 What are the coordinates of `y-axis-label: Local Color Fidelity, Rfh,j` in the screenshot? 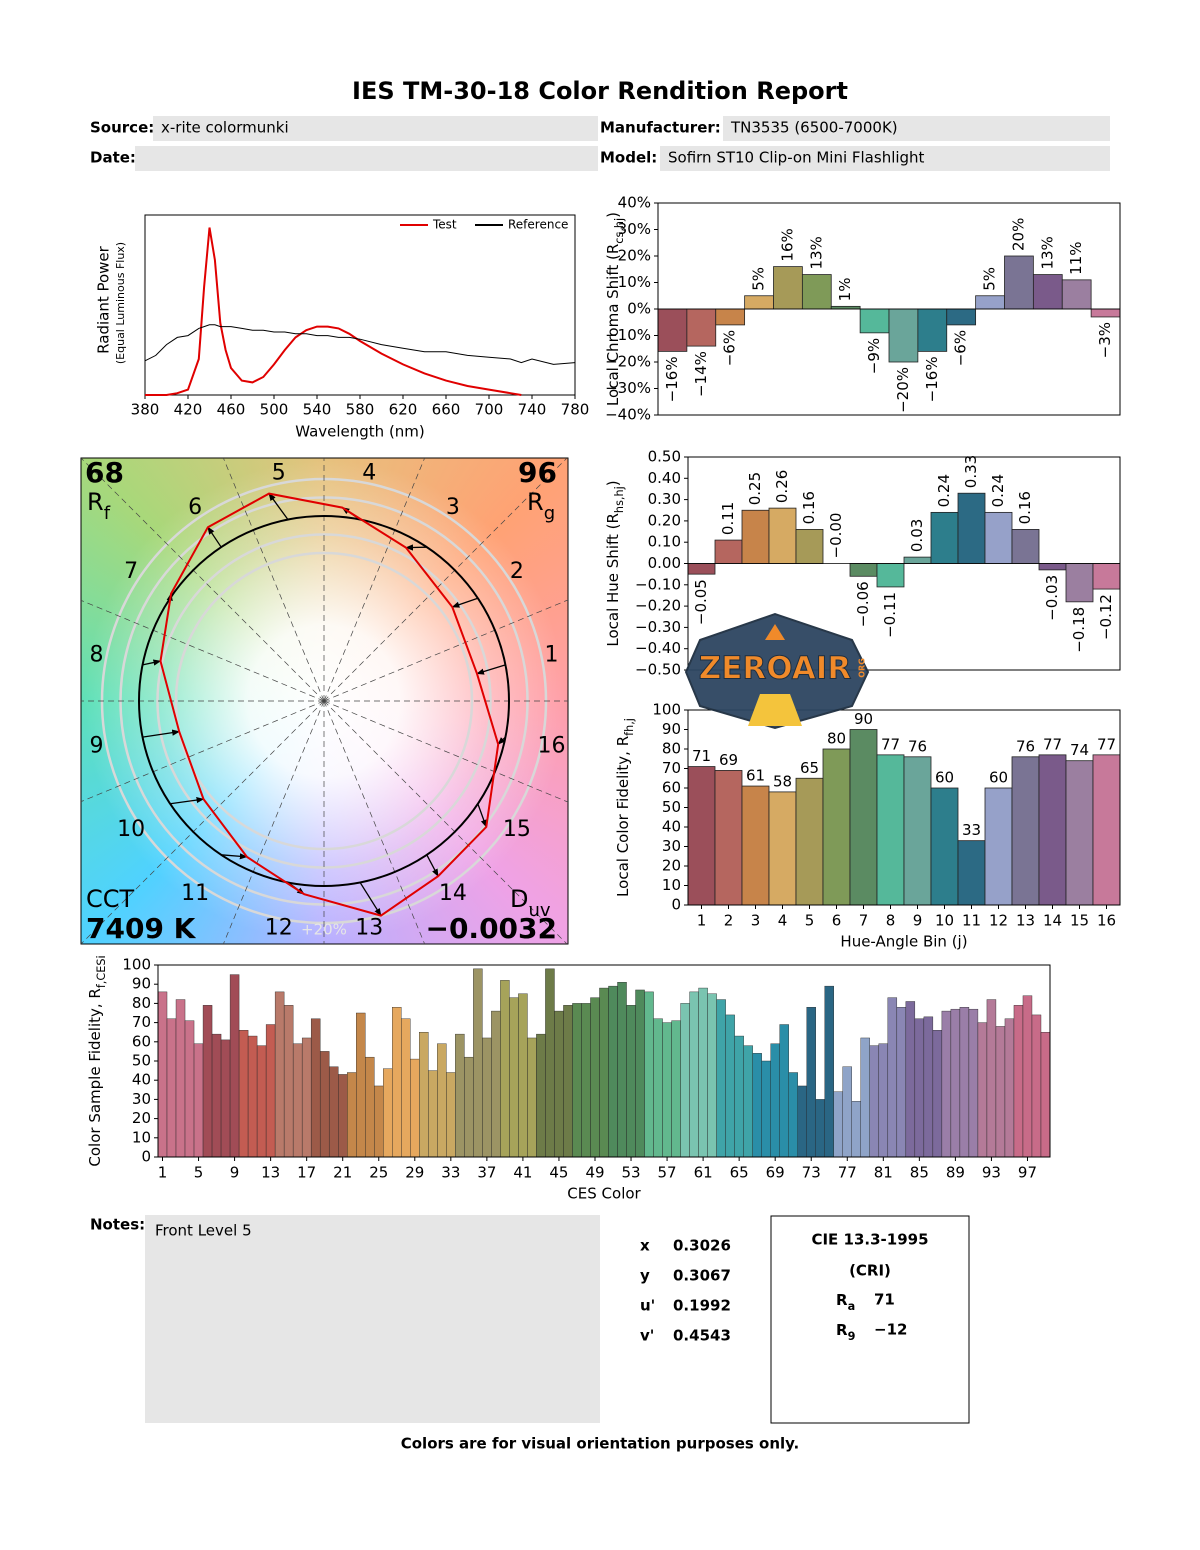 It's located at (625, 807).